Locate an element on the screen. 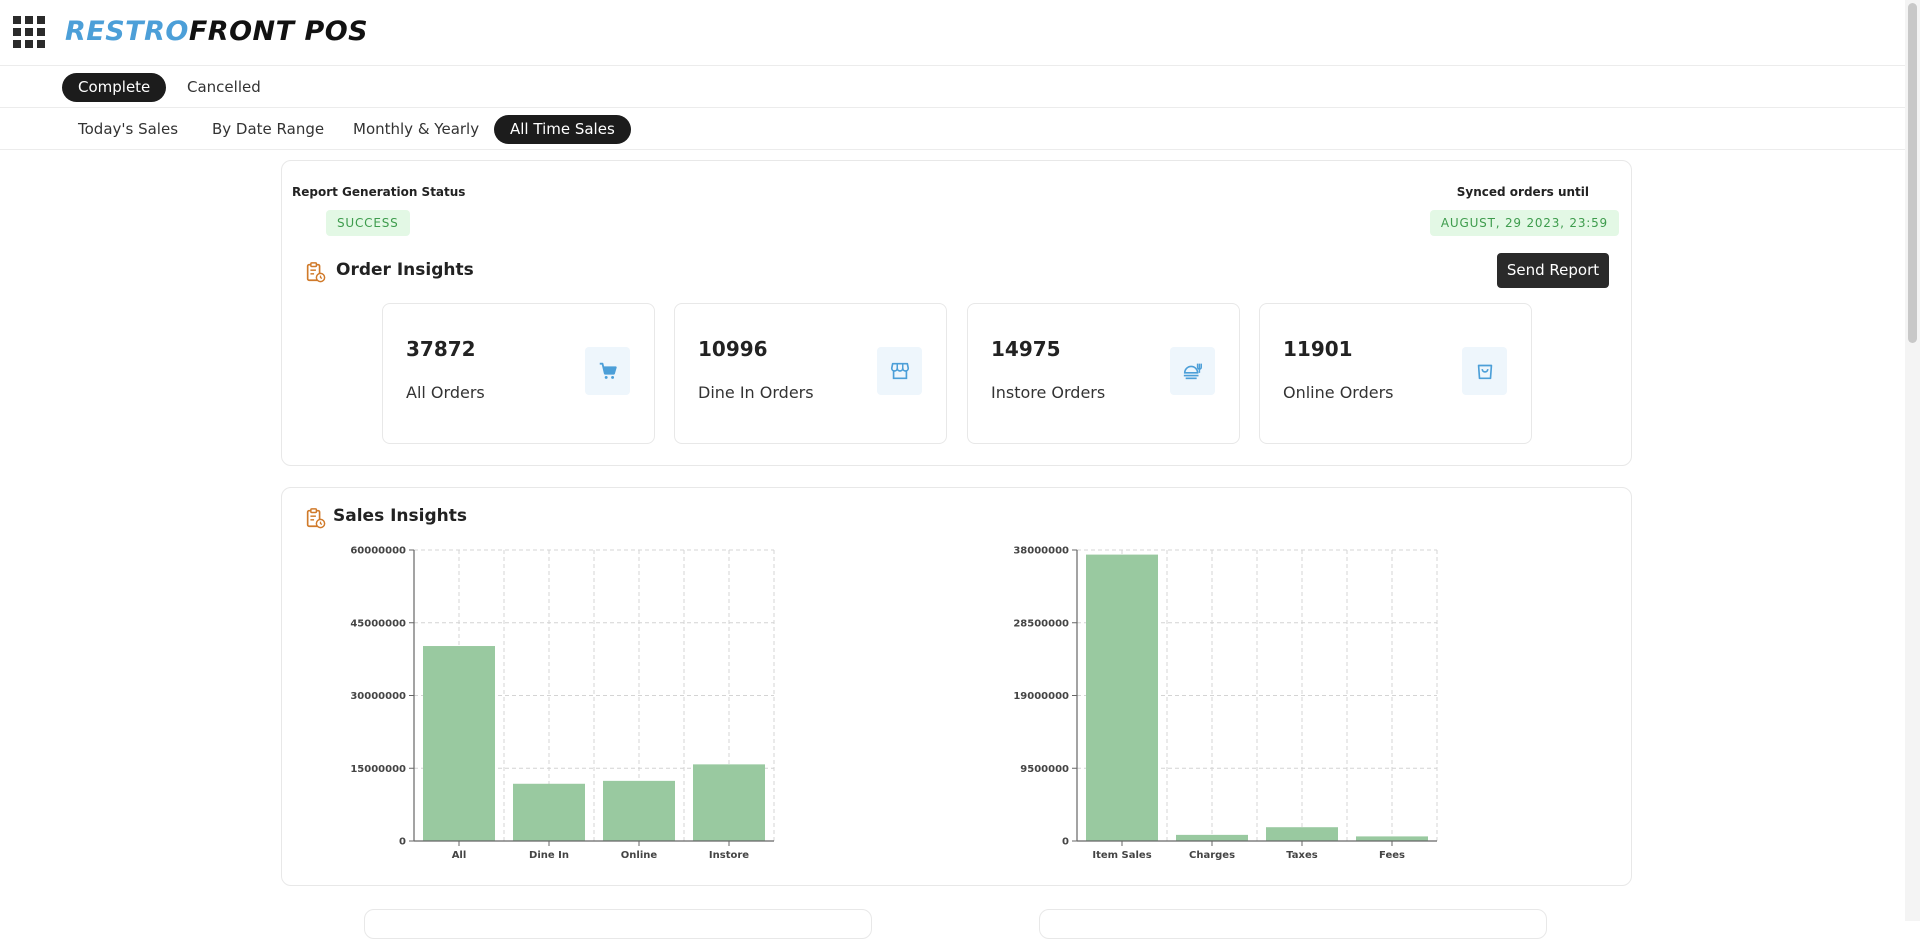 The height and width of the screenshot is (939, 1920). bottom-panel-right is located at coordinates (1293, 924).